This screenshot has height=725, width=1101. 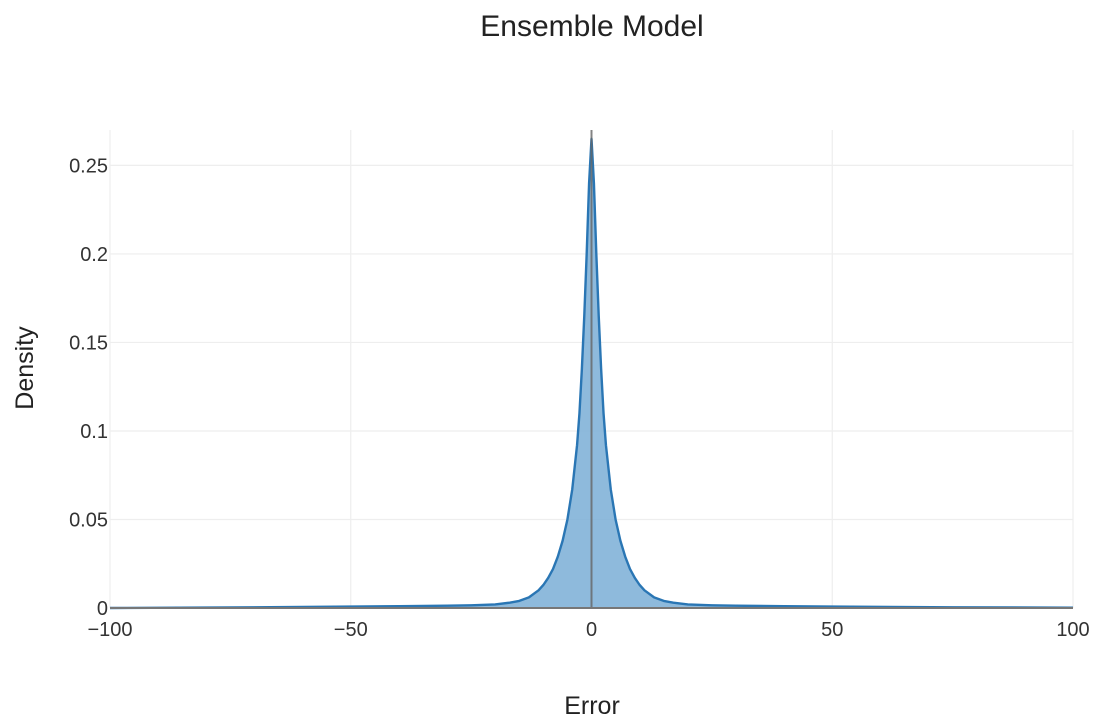 I want to click on y-tick-label: 0.2, so click(x=94, y=255).